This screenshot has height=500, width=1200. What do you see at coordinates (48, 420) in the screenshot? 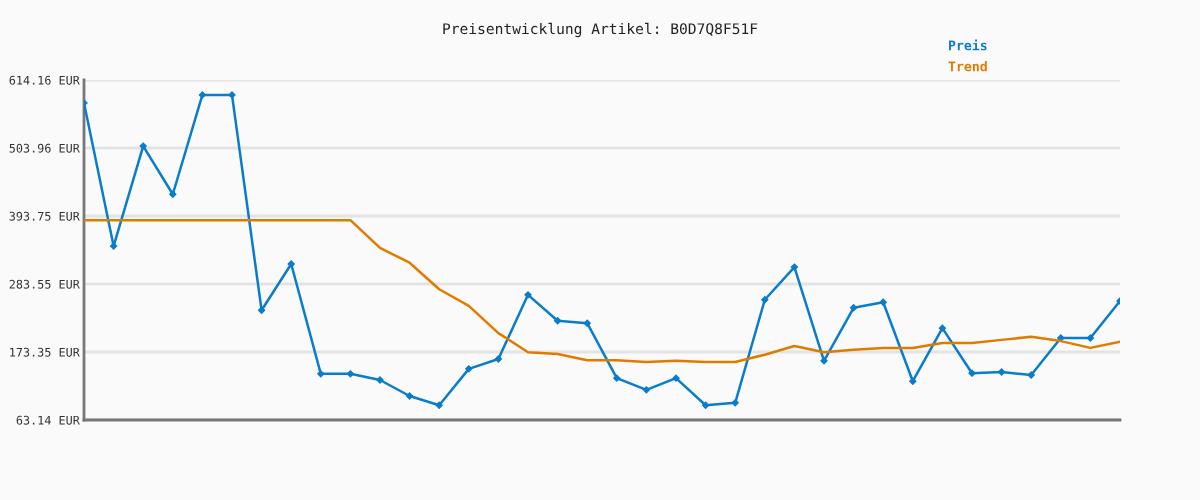
I see `y-tick-label: 63.14 EUR` at bounding box center [48, 420].